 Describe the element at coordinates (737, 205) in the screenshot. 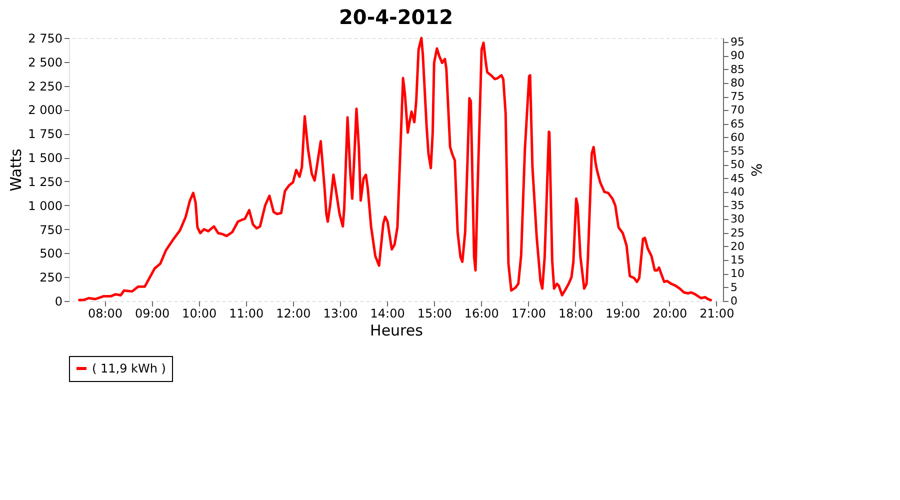

I see `y2-tick-label: 35` at that location.